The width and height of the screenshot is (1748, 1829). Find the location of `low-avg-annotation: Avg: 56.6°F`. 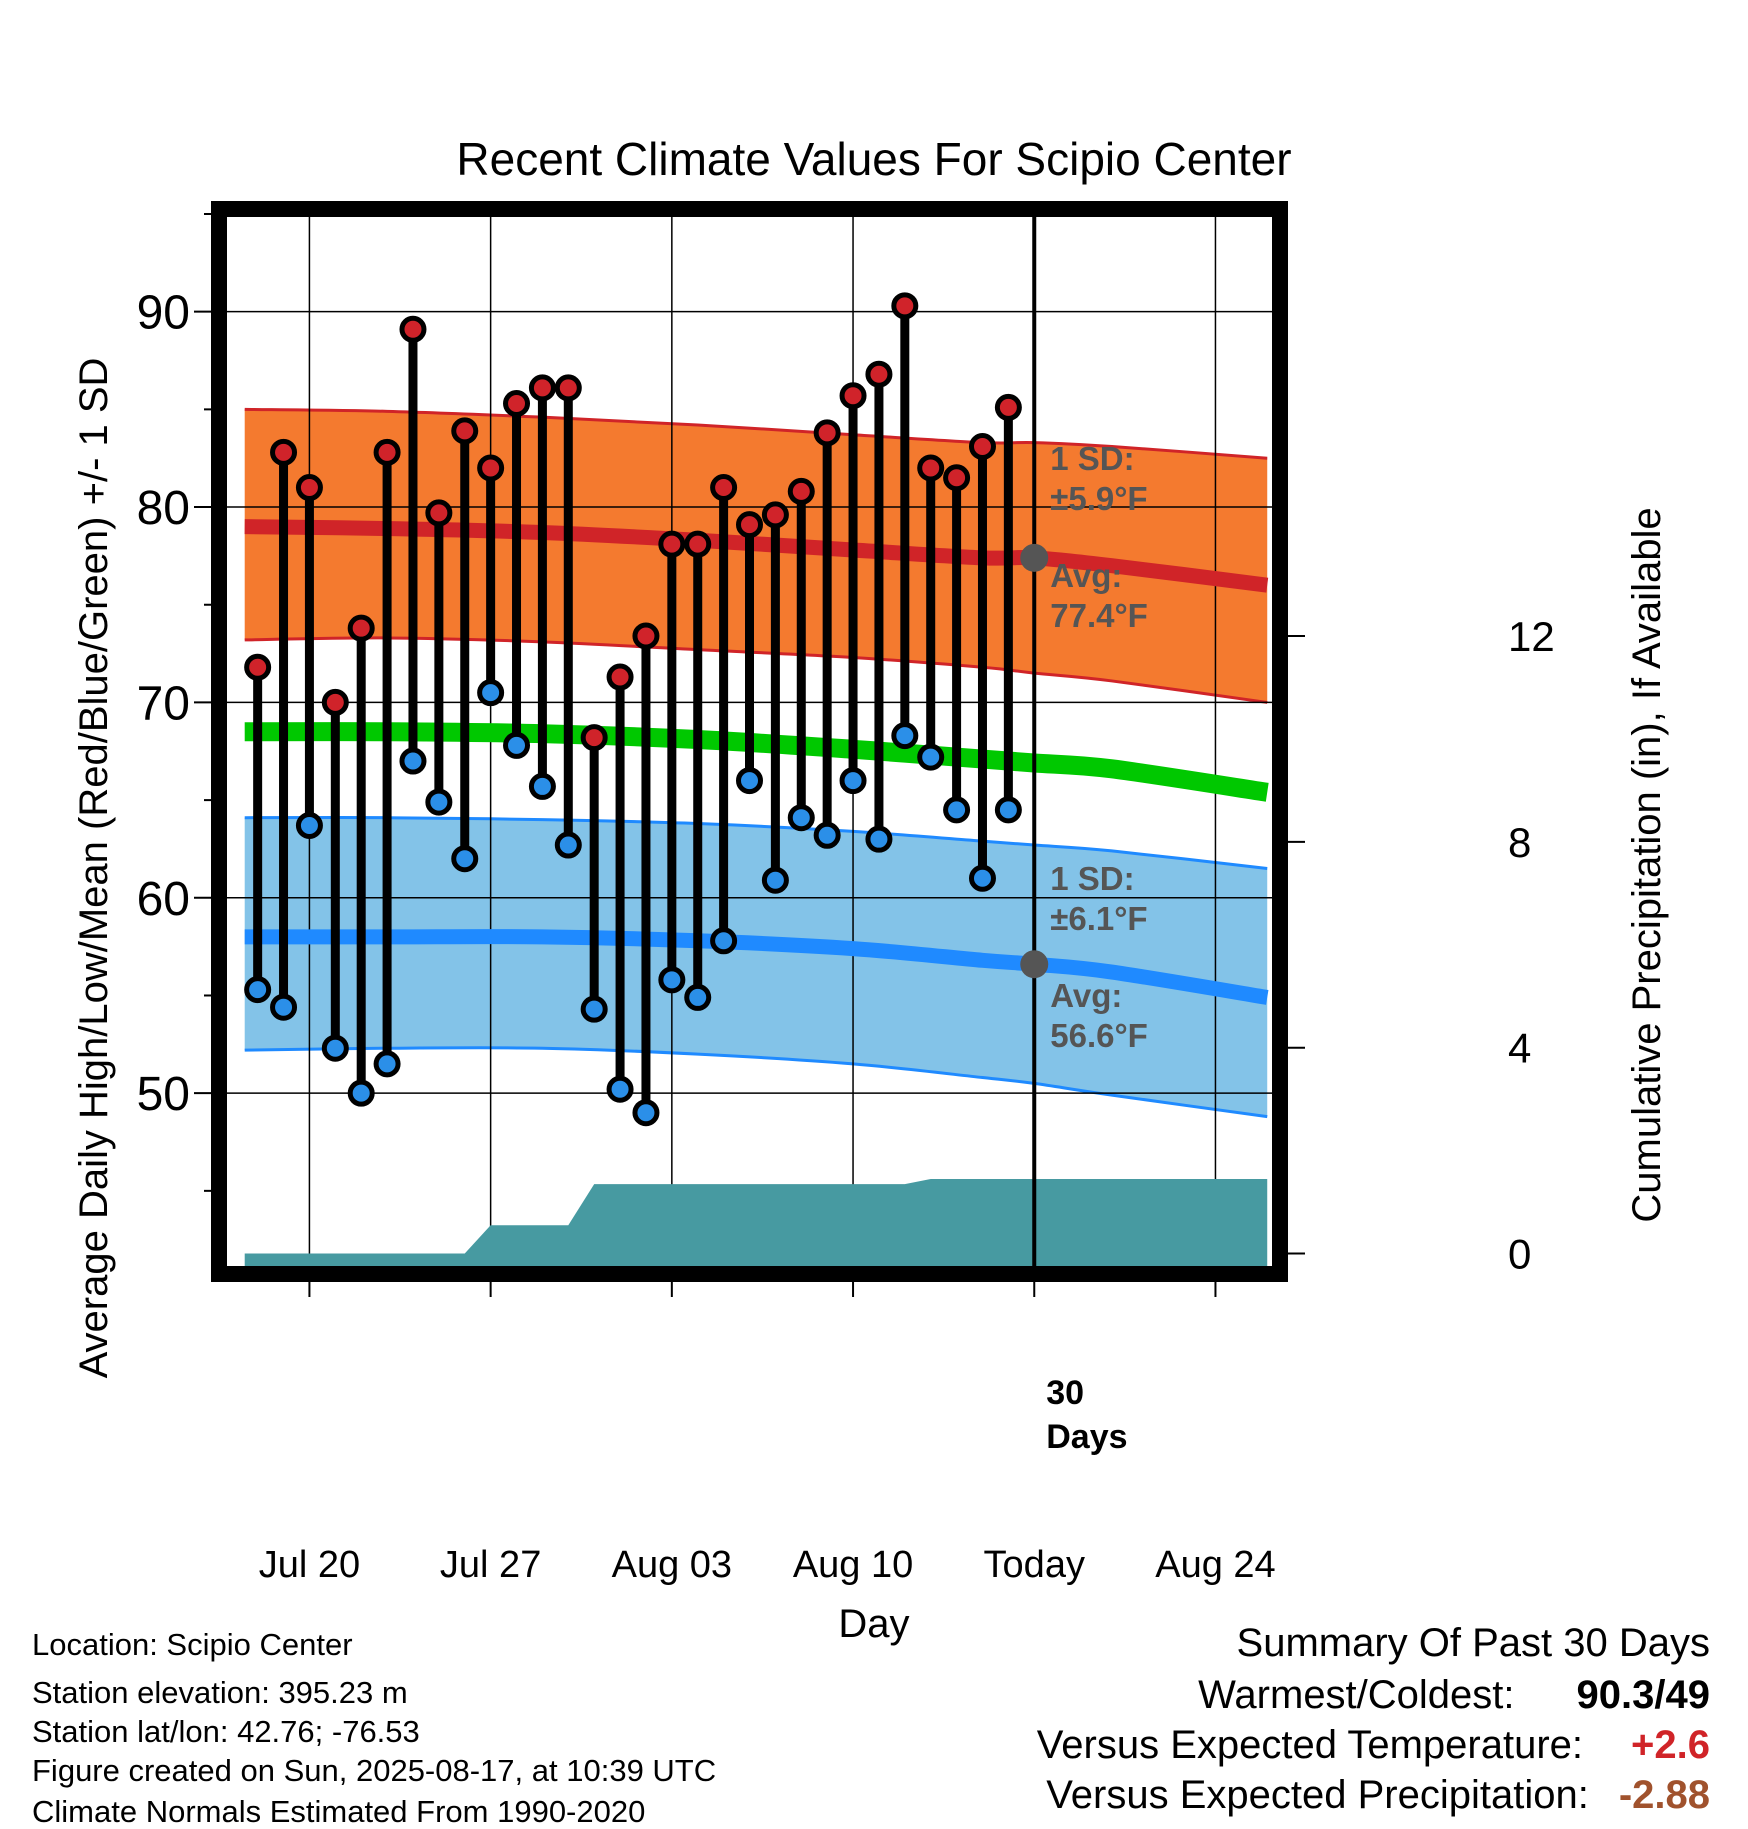

low-avg-annotation: Avg: 56.6°F is located at coordinates (1099, 1015).